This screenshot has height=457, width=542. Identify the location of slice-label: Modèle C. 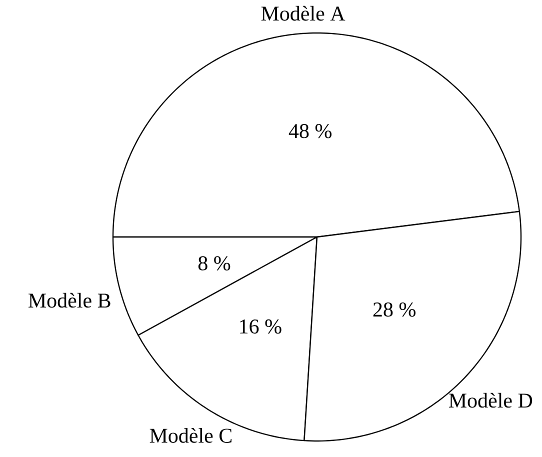
(191, 435).